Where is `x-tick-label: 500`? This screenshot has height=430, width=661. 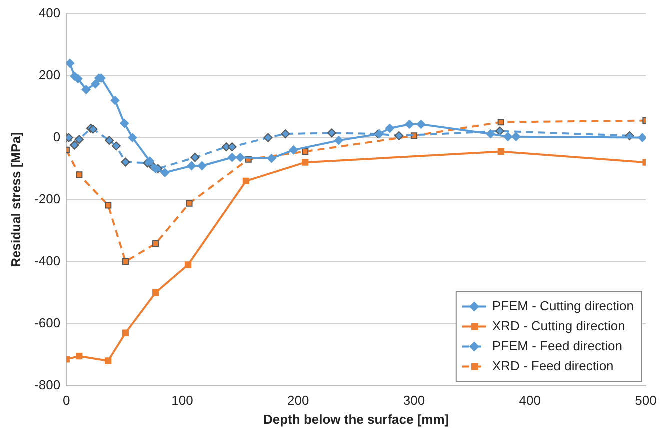 x-tick-label: 500 is located at coordinates (646, 400).